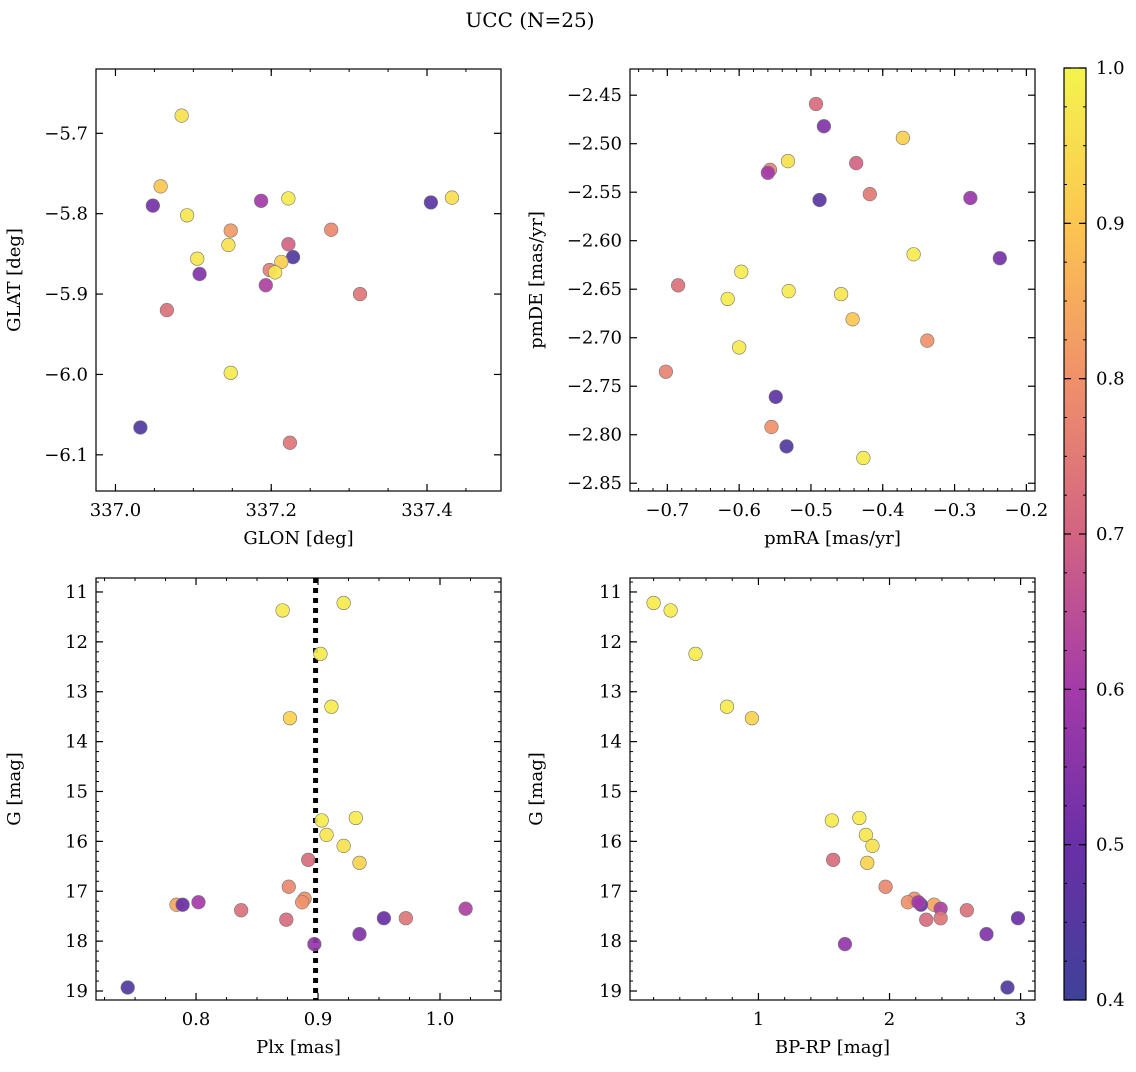 The height and width of the screenshot is (1072, 1136). Describe the element at coordinates (1110, 68) in the screenshot. I see `colorbar-tick-label: 1.0` at that location.